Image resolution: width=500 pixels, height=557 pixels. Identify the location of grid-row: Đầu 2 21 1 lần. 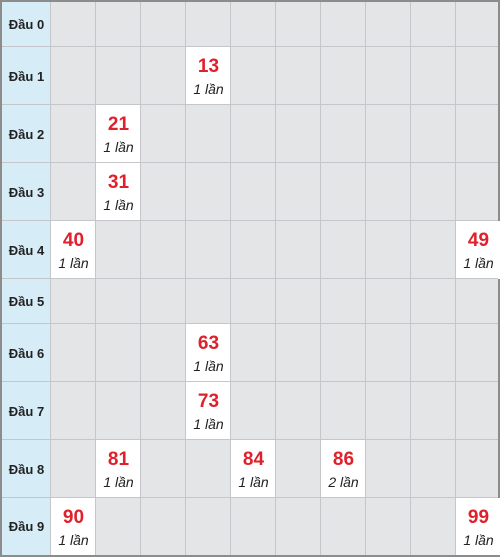
(250, 134).